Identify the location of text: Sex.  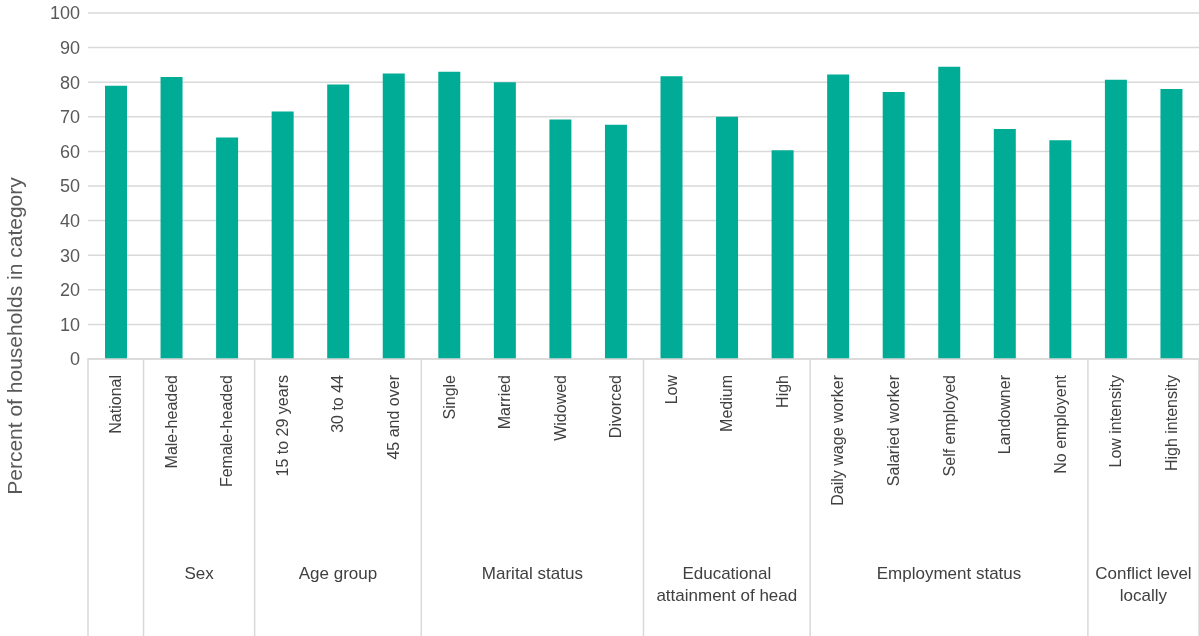
(199, 574).